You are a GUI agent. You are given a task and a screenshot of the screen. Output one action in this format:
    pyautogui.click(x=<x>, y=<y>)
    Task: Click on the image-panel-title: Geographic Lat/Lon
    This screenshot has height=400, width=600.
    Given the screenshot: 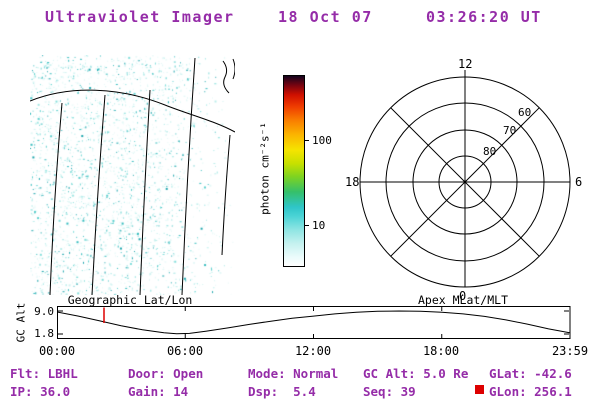 What is the action you would take?
    pyautogui.click(x=130, y=300)
    